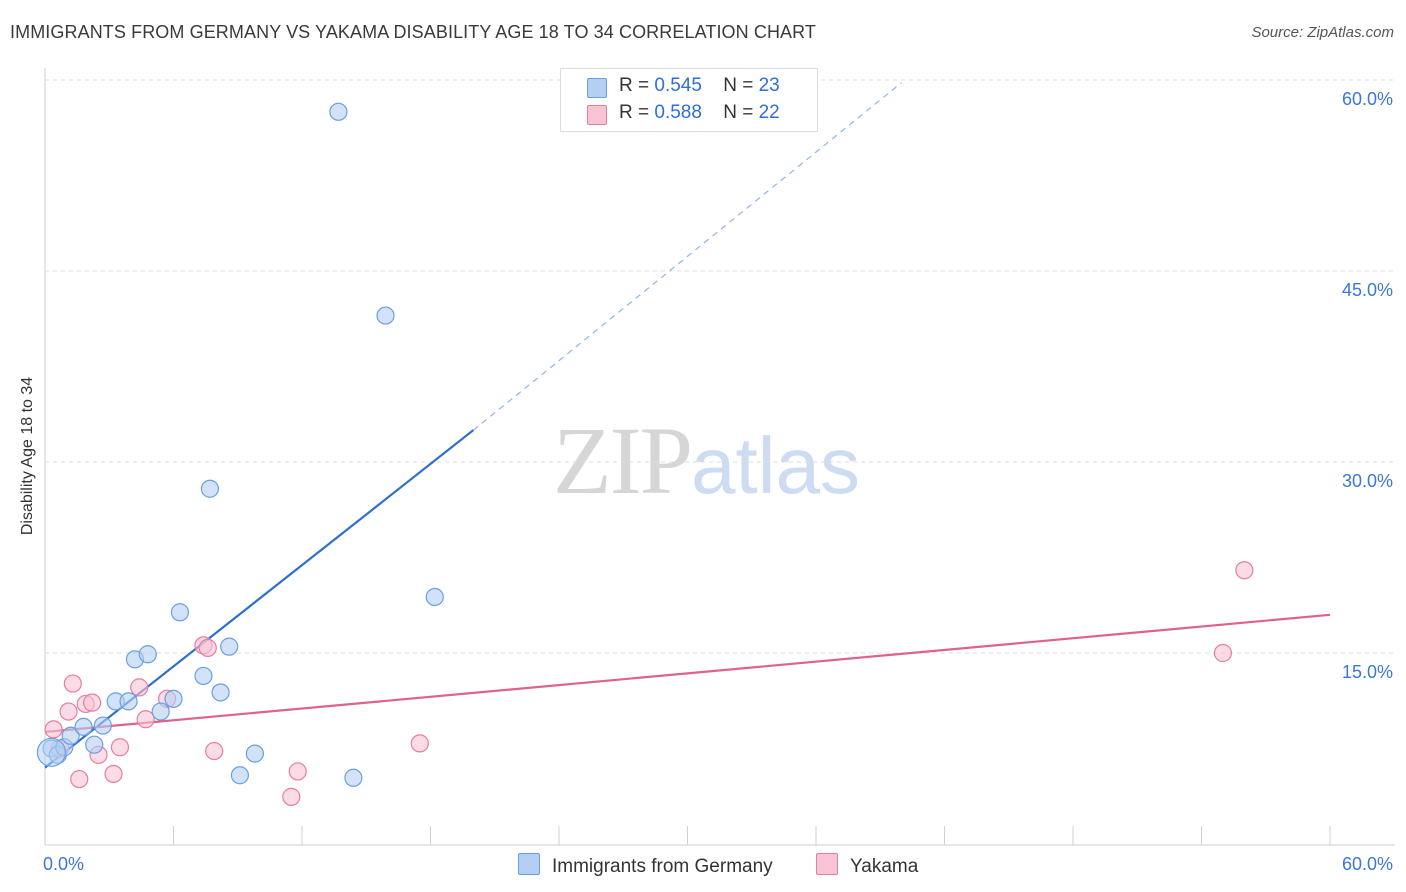  Describe the element at coordinates (775, 465) in the screenshot. I see `watermark-atlas: atlas` at that location.